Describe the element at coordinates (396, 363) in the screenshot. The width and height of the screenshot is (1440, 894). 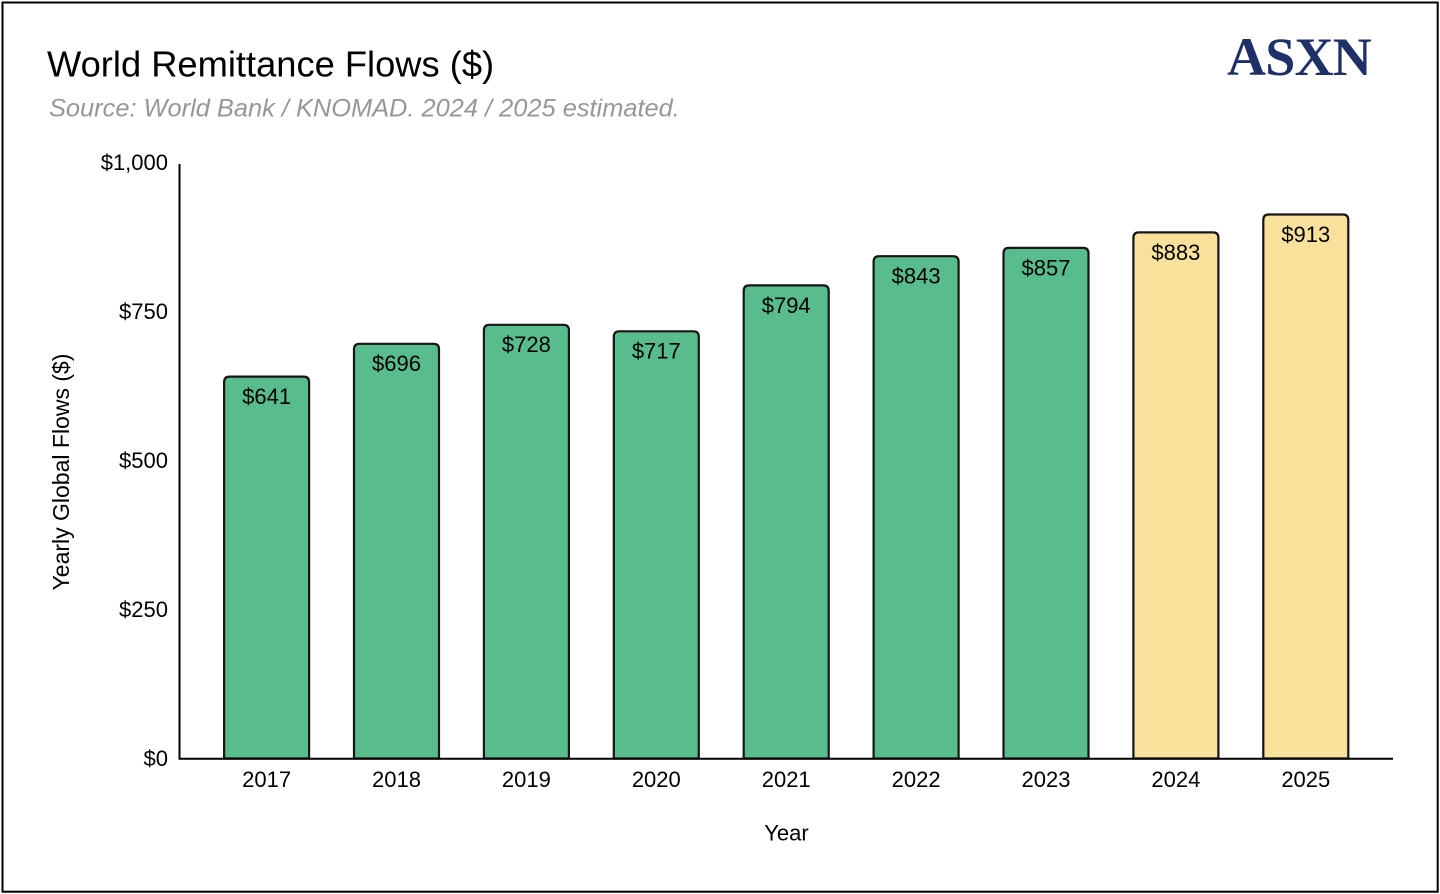
I see `svg-text: $696` at that location.